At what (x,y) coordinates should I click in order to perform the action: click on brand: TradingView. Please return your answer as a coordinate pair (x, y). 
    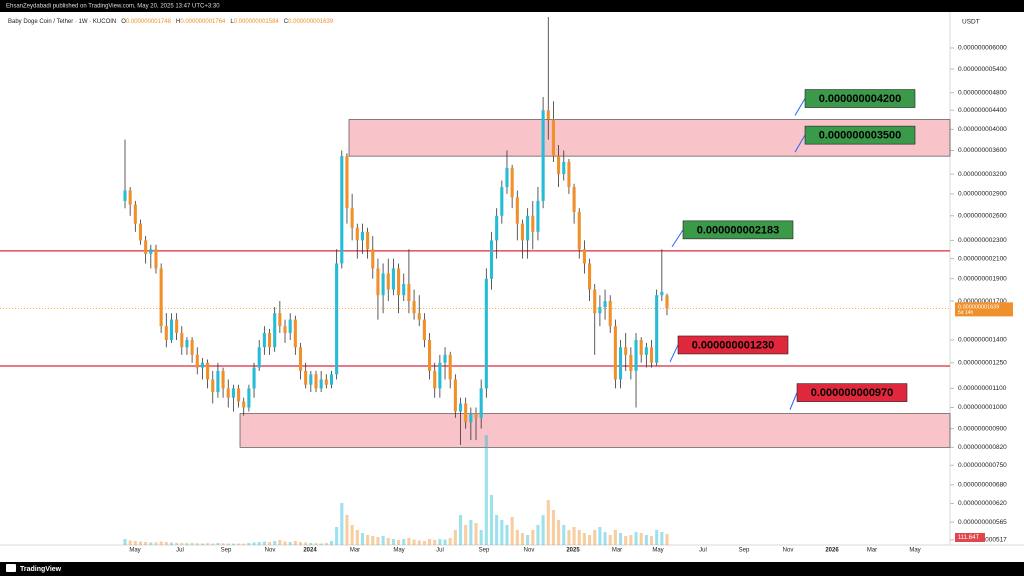
    Looking at the image, I should click on (41, 569).